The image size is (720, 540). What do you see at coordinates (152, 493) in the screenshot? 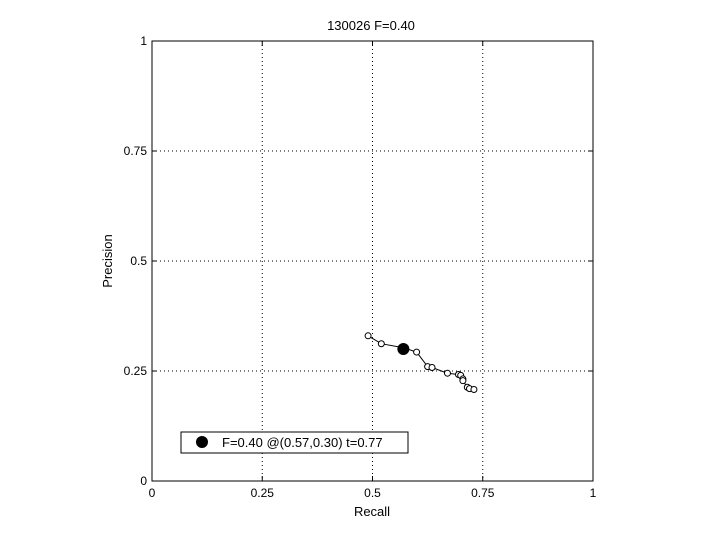
I see `x-tick-label: 0` at bounding box center [152, 493].